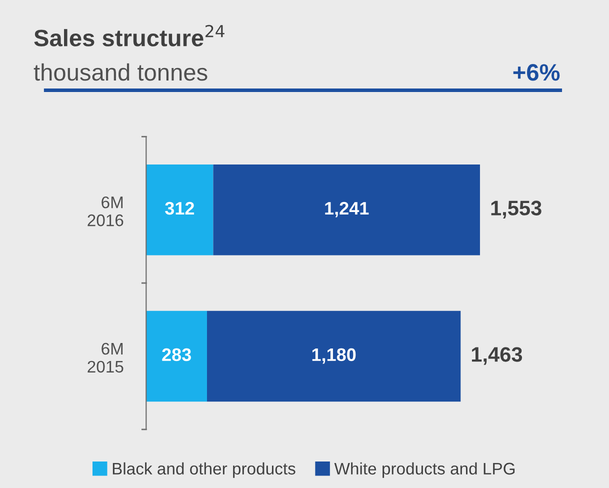 Image resolution: width=609 pixels, height=488 pixels. Describe the element at coordinates (424, 470) in the screenshot. I see `legend-label: White products and LPG` at that location.